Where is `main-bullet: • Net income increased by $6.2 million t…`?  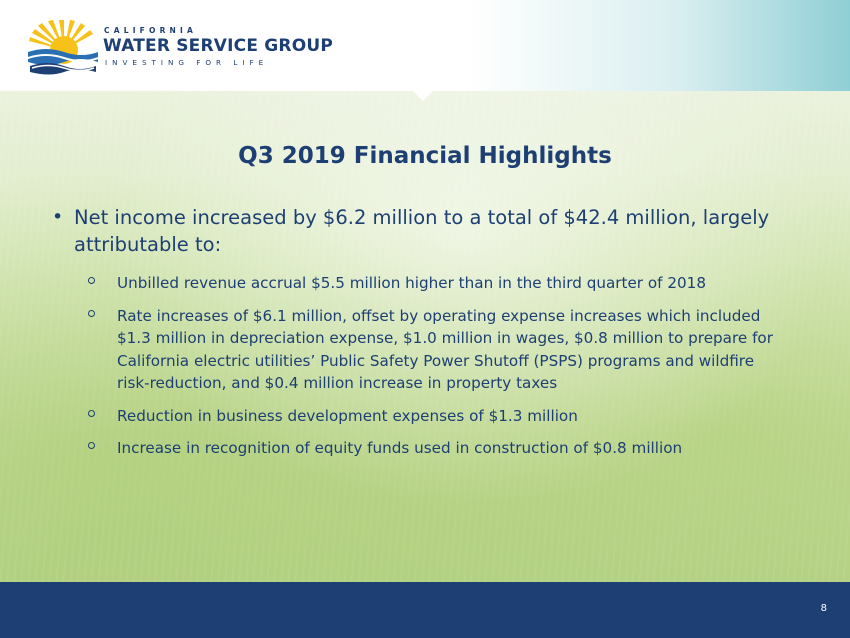 main-bullet: • Net income increased by $6.2 million t… is located at coordinates (422, 231).